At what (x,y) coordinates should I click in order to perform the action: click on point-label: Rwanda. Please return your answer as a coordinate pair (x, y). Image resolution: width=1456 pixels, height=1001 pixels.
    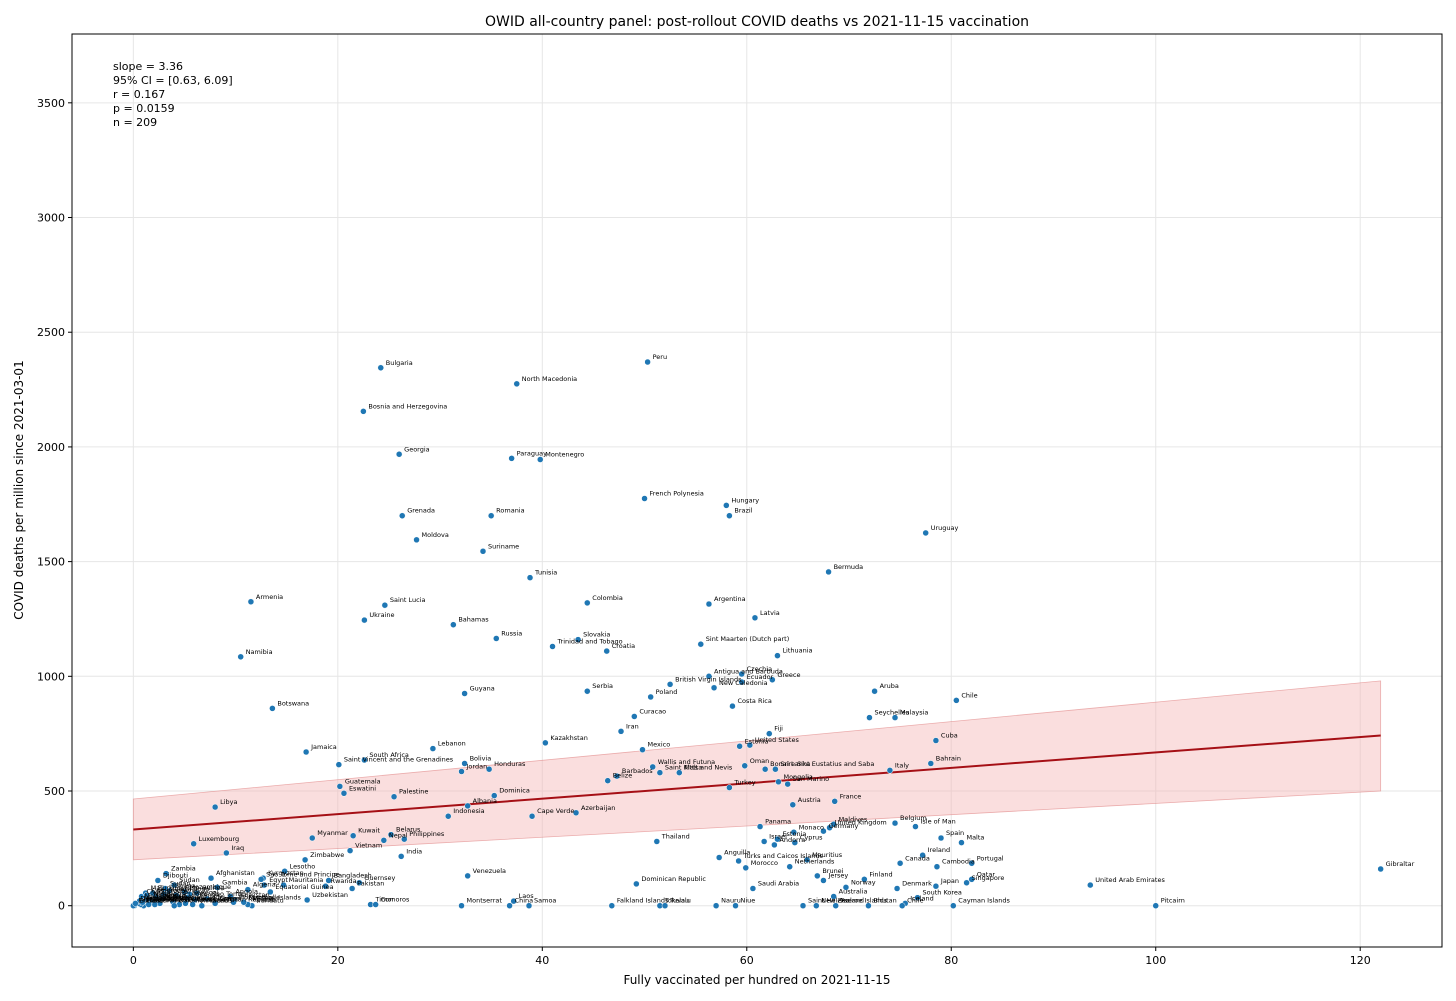
    Looking at the image, I should click on (344, 881).